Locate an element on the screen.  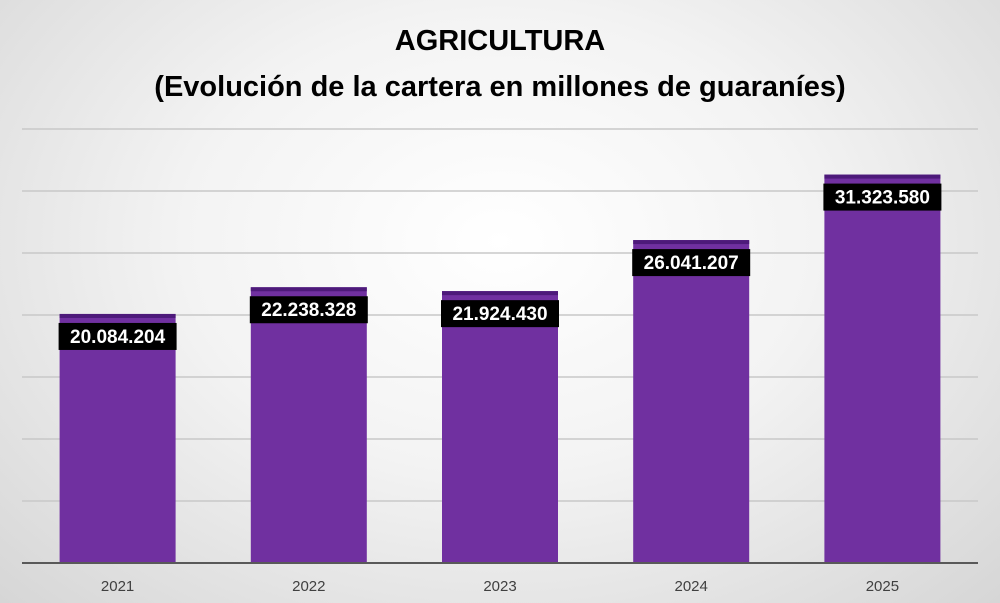
data-label: 20.084.204 is located at coordinates (118, 337).